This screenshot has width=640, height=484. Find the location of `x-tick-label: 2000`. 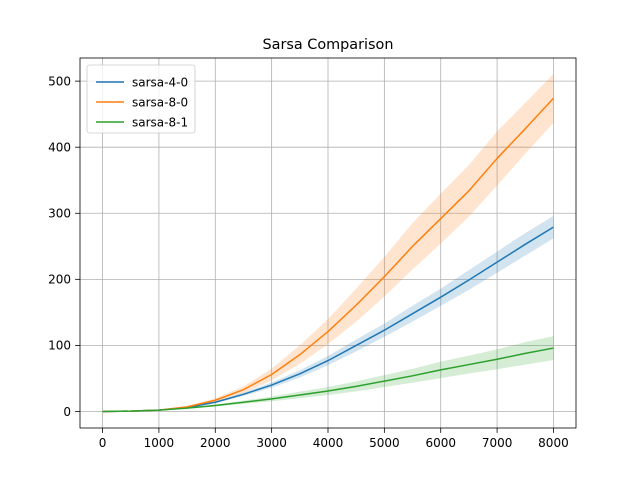

x-tick-label: 2000 is located at coordinates (215, 443).